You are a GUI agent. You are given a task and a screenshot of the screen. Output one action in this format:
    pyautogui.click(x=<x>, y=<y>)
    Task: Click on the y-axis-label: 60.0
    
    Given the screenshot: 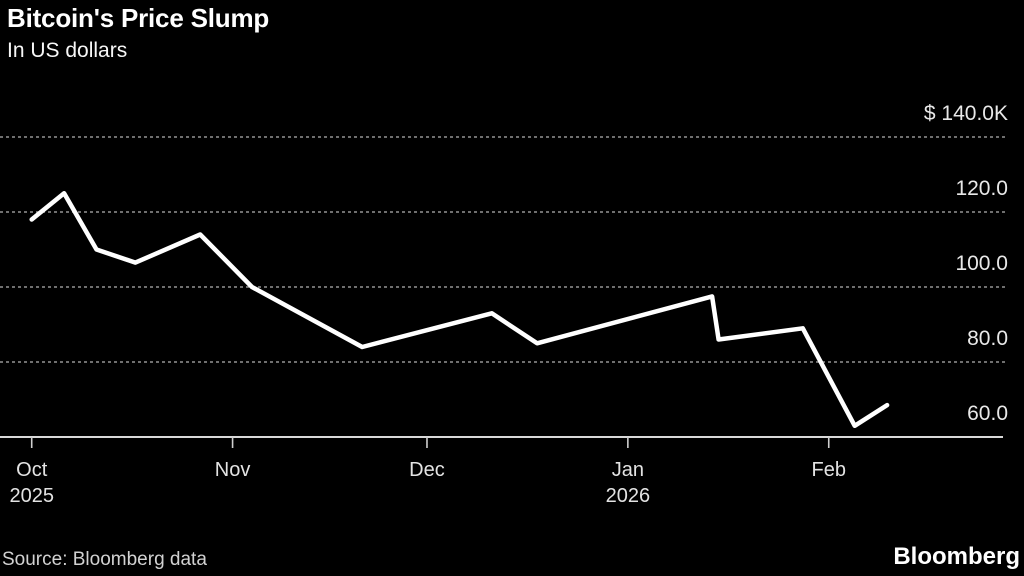 What is the action you would take?
    pyautogui.click(x=987, y=413)
    